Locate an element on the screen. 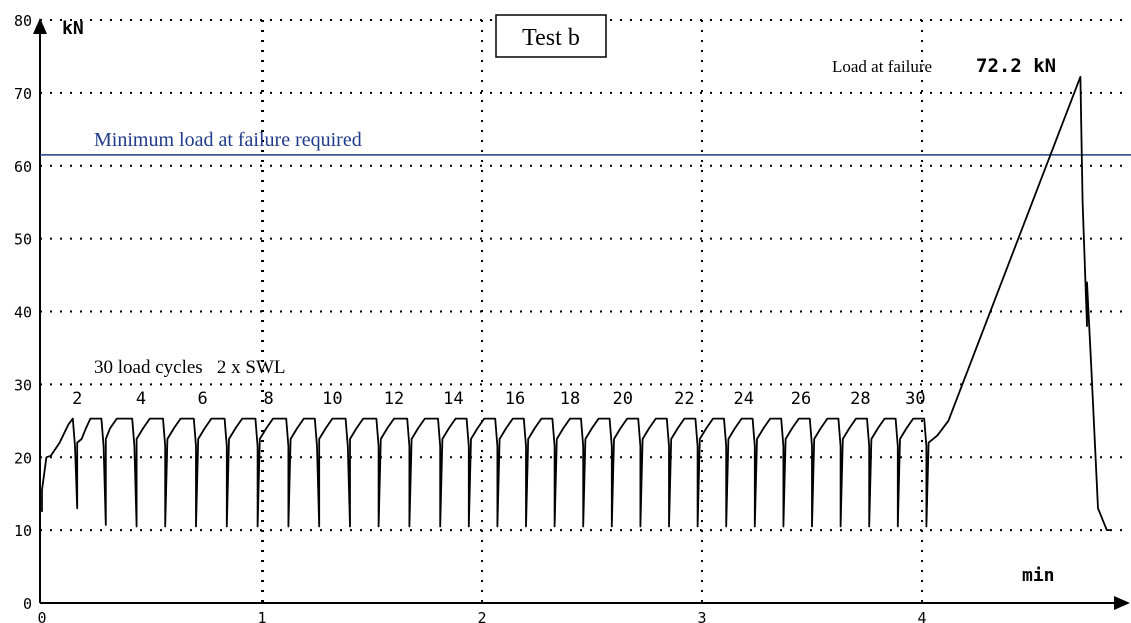 The height and width of the screenshot is (623, 1131). cycle-label-14: 14 is located at coordinates (453, 399).